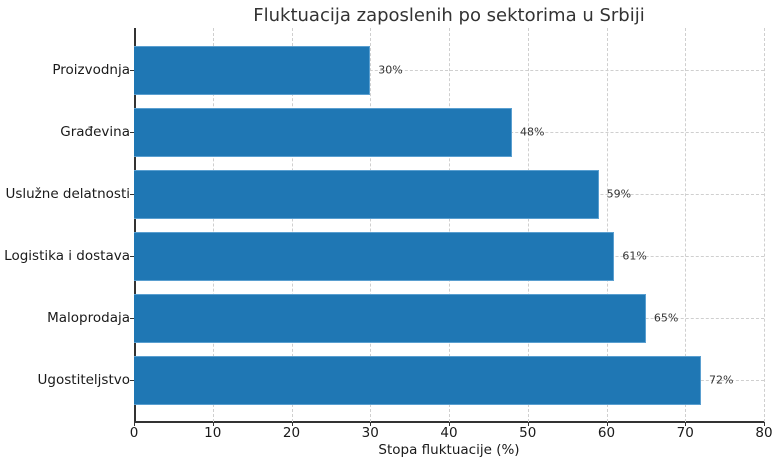 The height and width of the screenshot is (465, 780). Describe the element at coordinates (135, 225) in the screenshot. I see `y-axis-line` at that location.